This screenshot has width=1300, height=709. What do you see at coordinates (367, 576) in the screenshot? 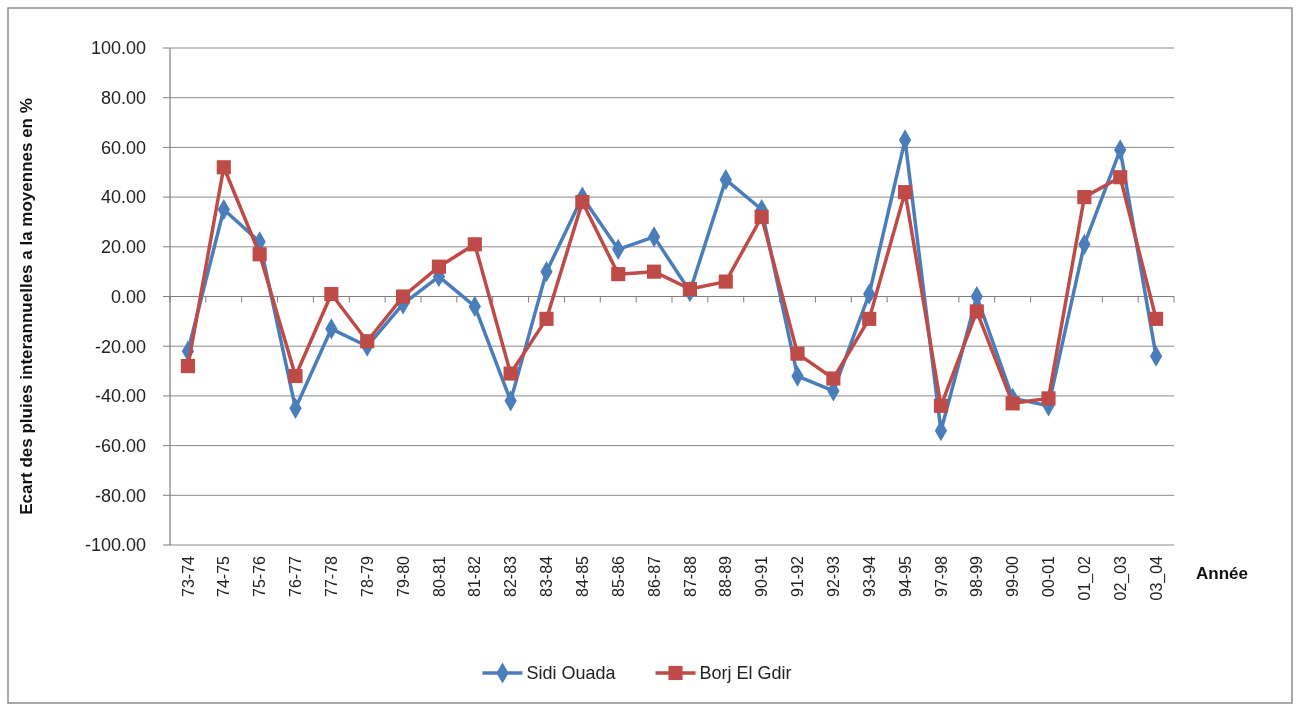
I see `x-tick-label: 78-79` at bounding box center [367, 576].